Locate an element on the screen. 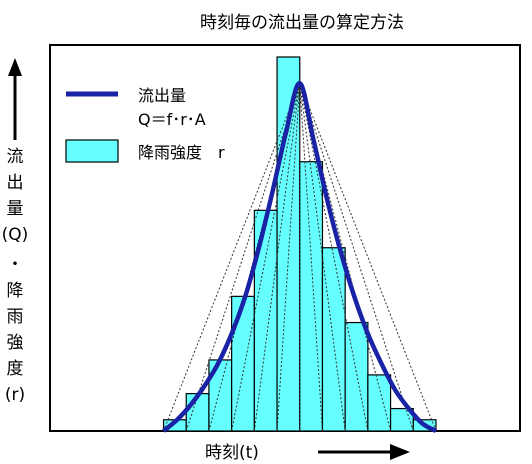  legend: 流出量 Q＝f･r･A 降雨強度 r is located at coordinates (145, 124).